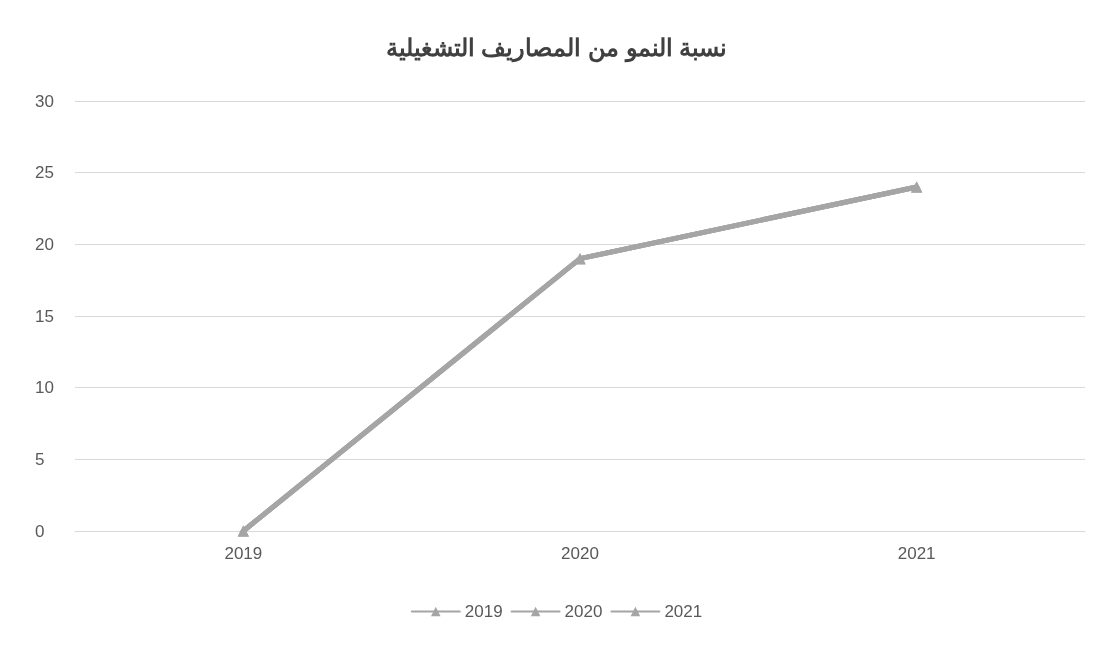  Describe the element at coordinates (583, 611) in the screenshot. I see `legend-label: 2020` at that location.